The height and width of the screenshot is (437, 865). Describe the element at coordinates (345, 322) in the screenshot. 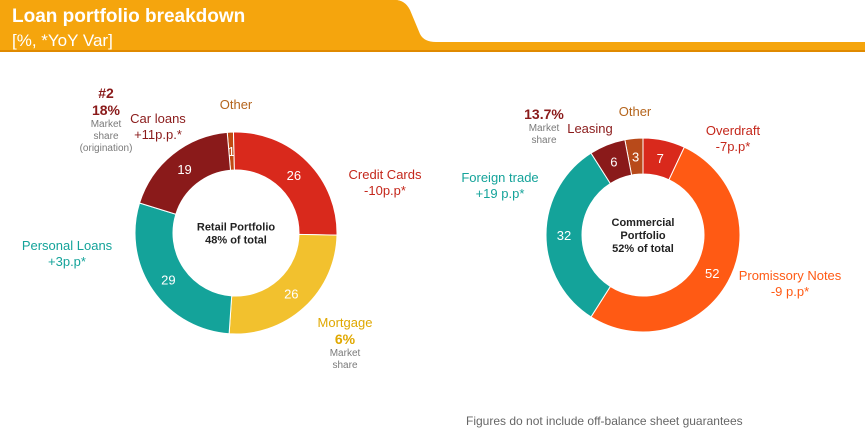

I see `label-mortgage-name: Mortgage` at that location.